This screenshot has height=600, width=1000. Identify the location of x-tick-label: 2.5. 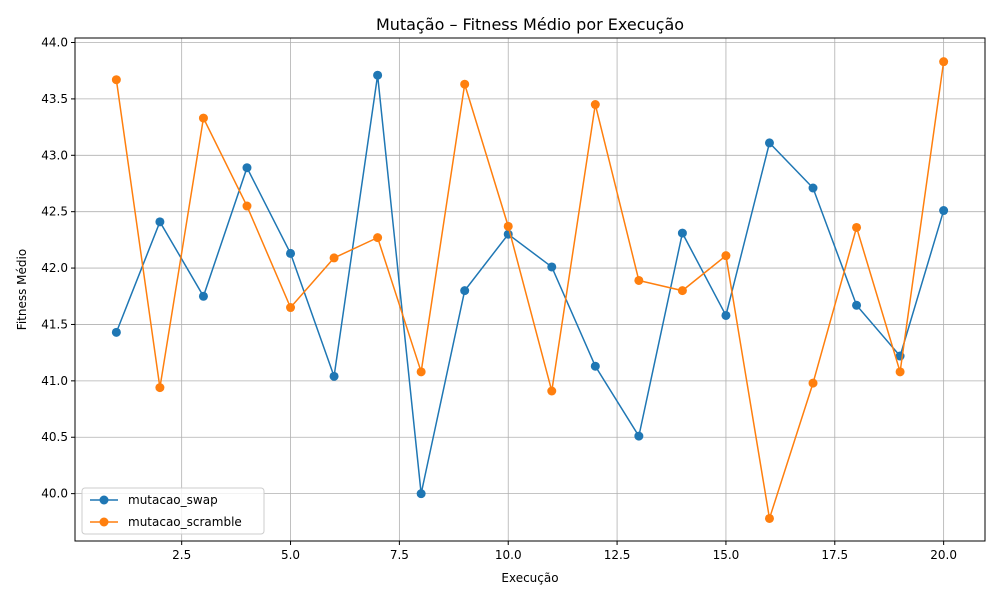
(181, 555).